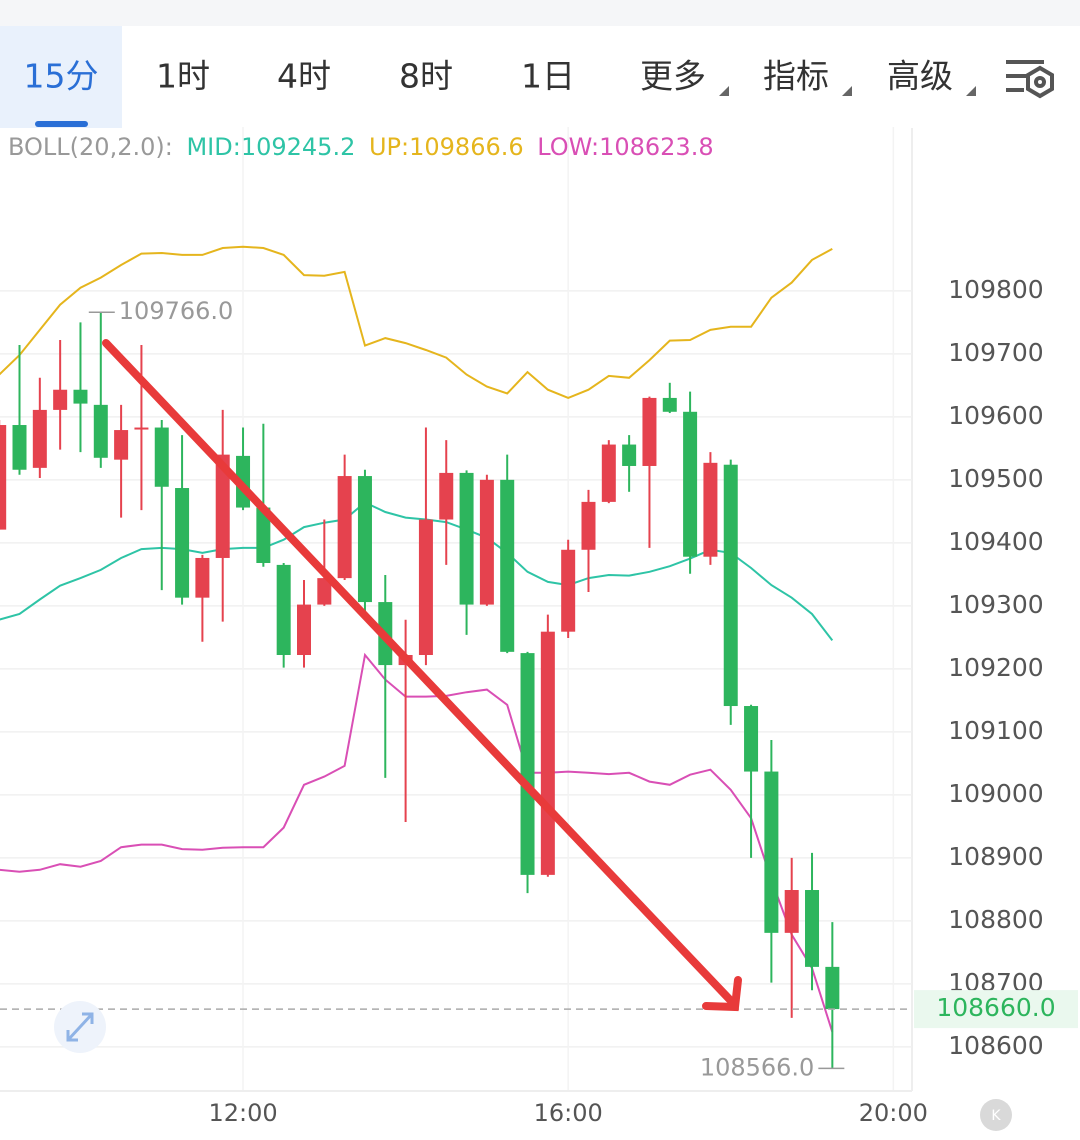 The width and height of the screenshot is (1080, 1140). Describe the element at coordinates (548, 76) in the screenshot. I see `tab: 1日` at that location.